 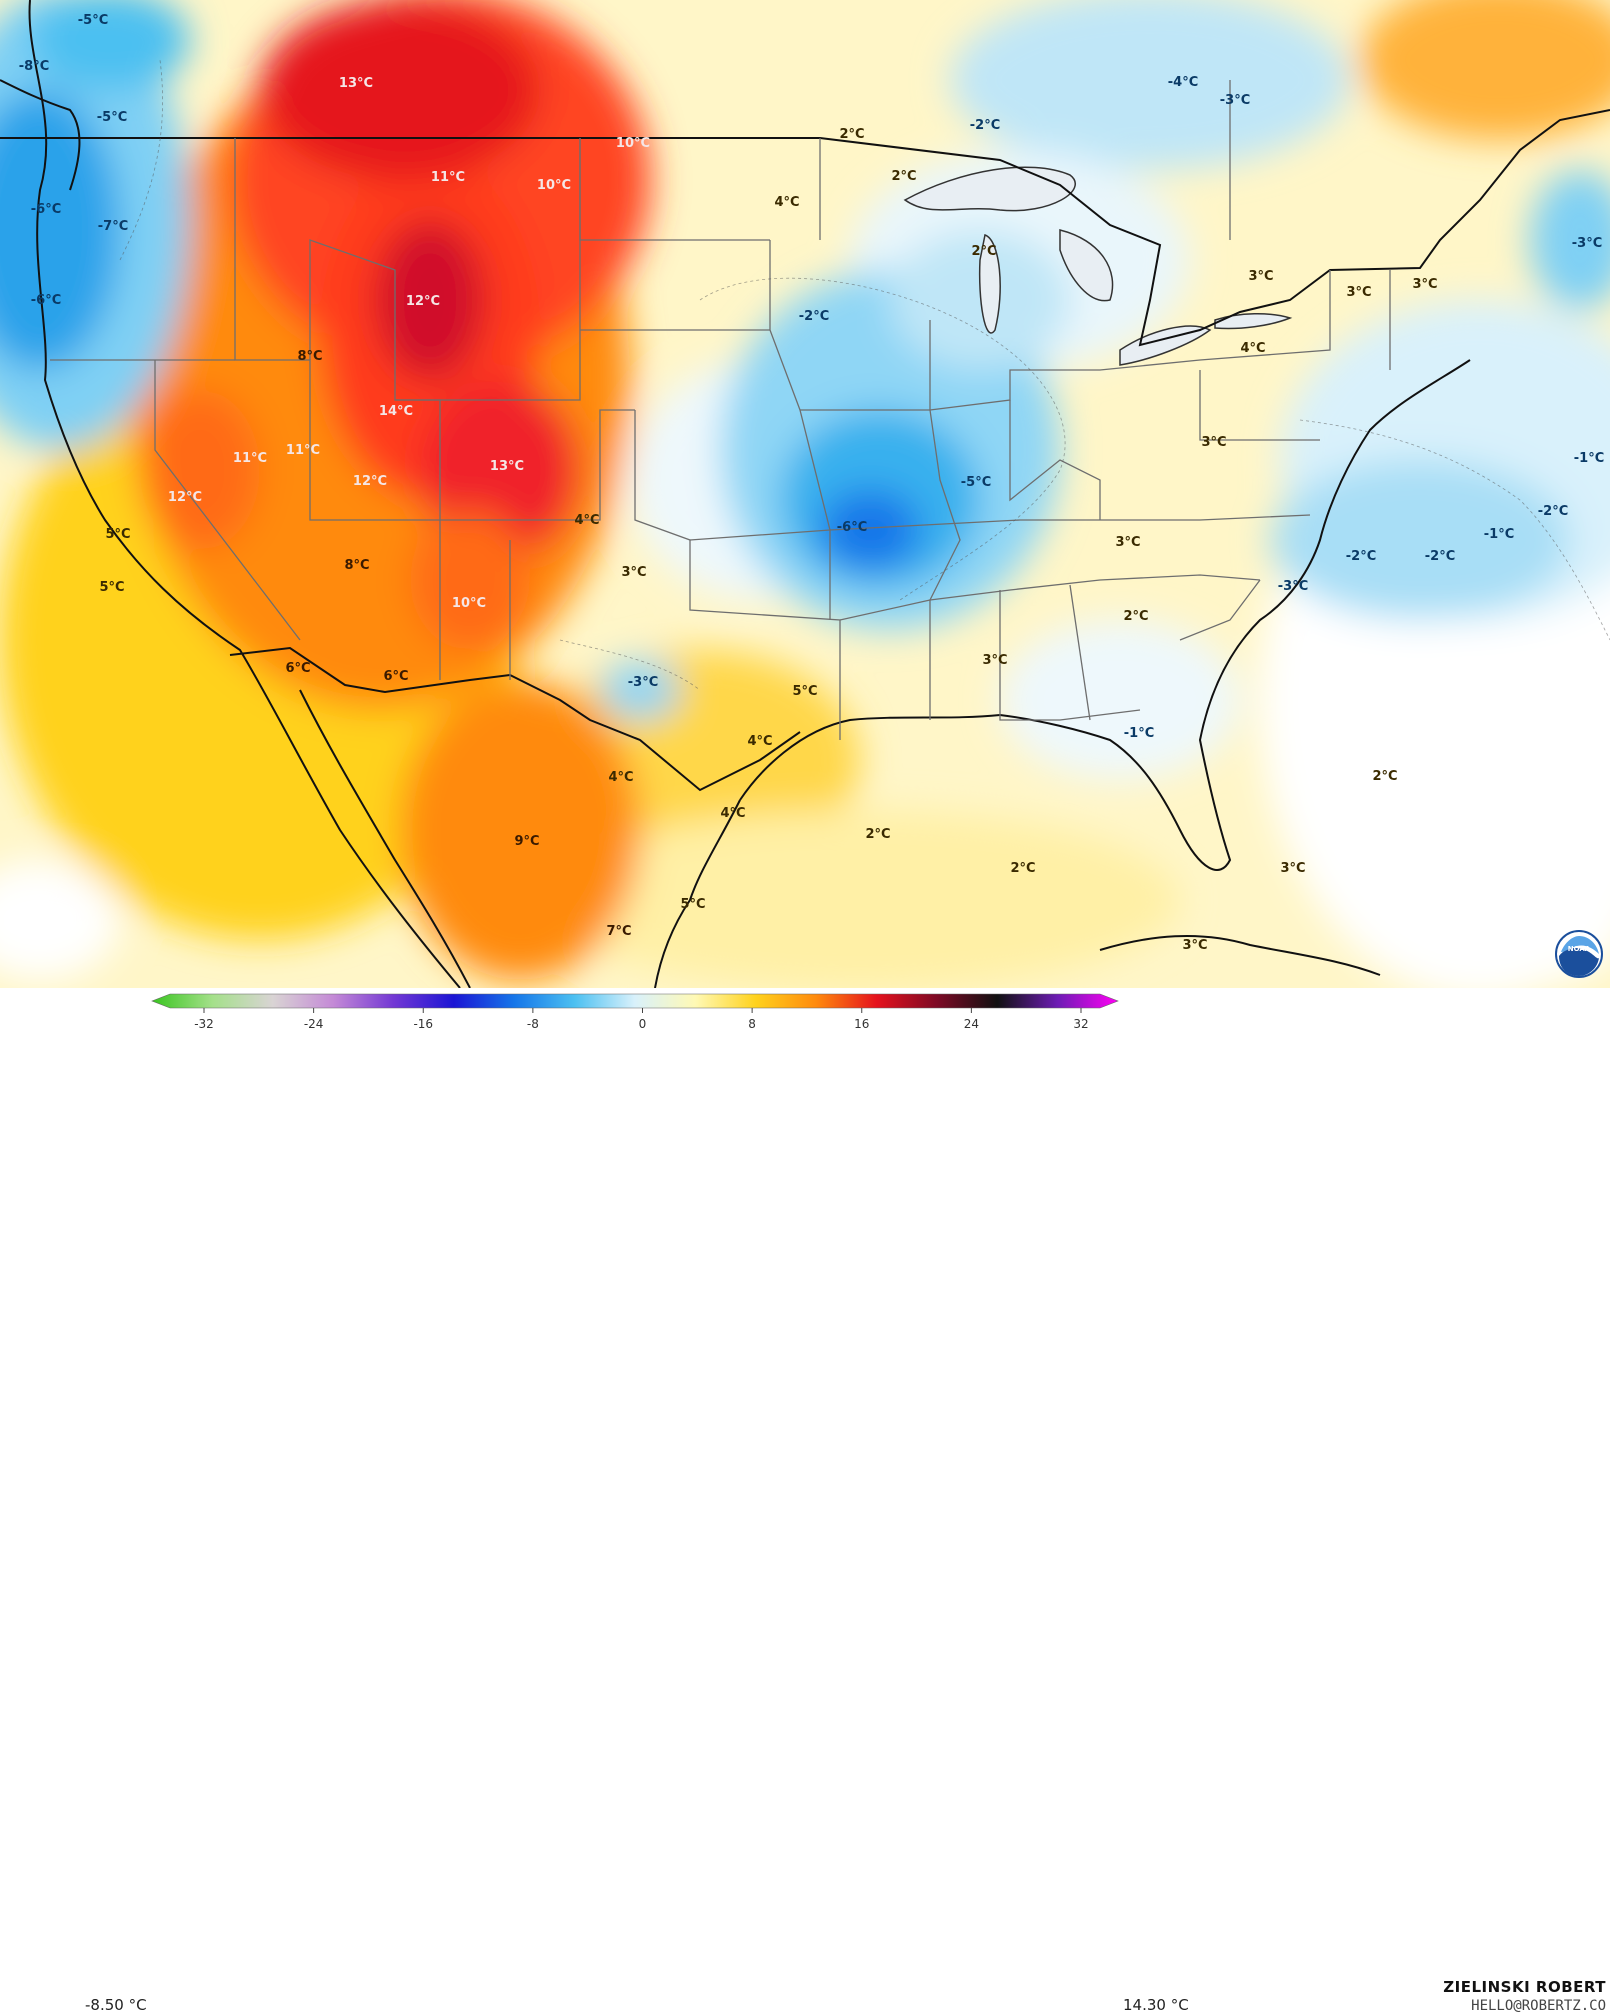 What do you see at coordinates (861, 1024) in the screenshot?
I see `legend-tick-label: 16` at bounding box center [861, 1024].